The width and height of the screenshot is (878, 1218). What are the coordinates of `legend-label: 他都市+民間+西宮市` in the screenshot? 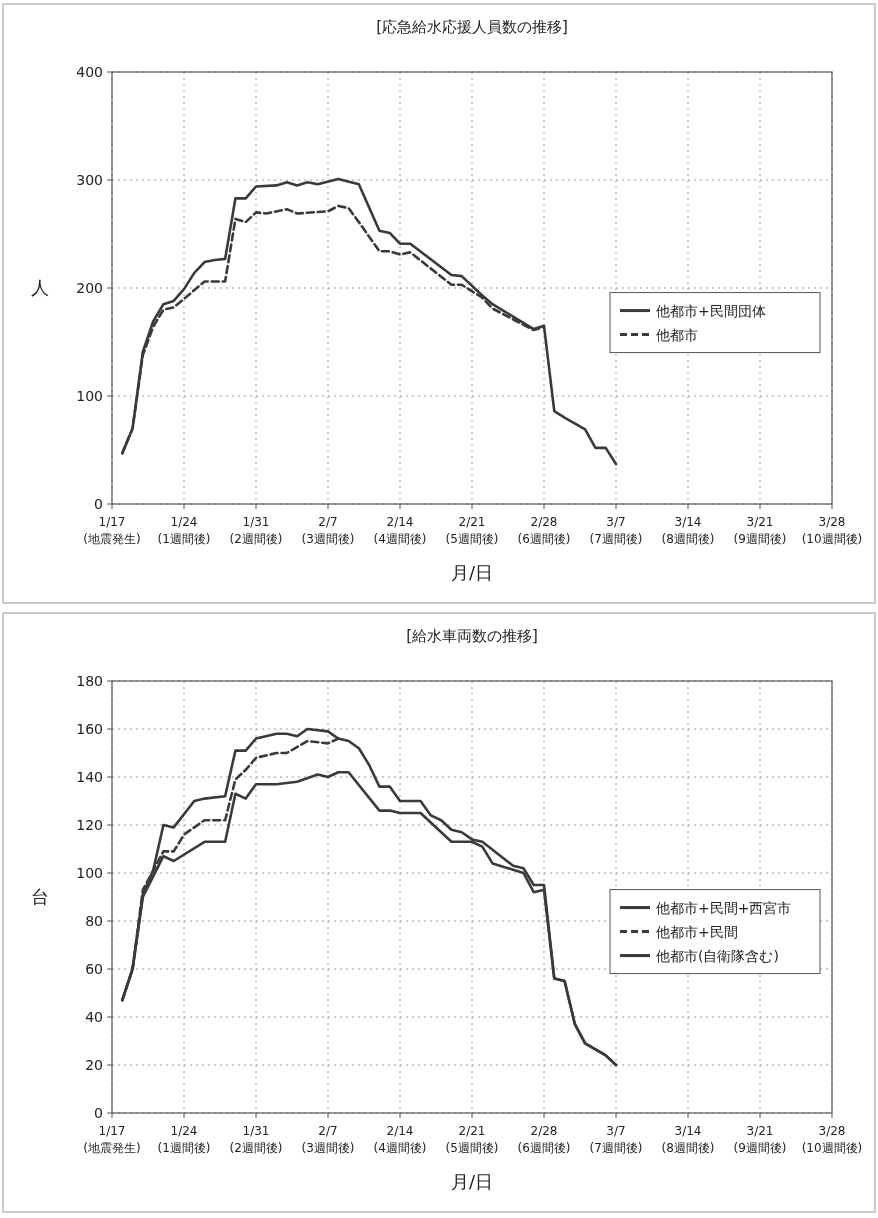 It's located at (724, 907).